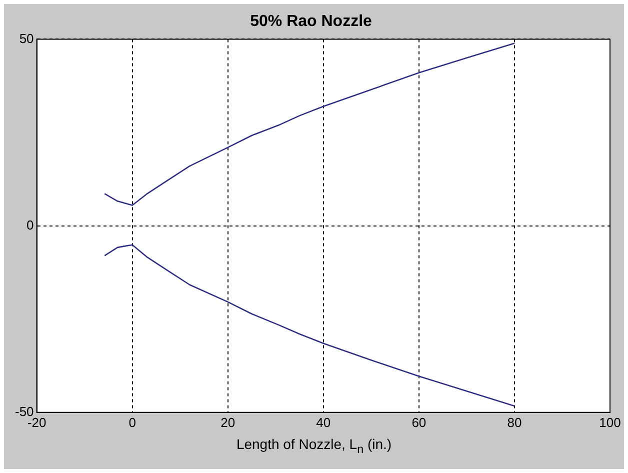 This screenshot has height=473, width=628. I want to click on chart-title: 50% Rao Nozzle, so click(311, 21).